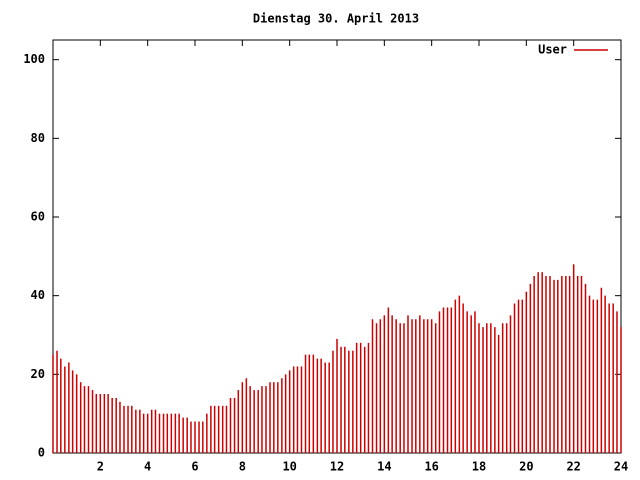 Image resolution: width=640 pixels, height=480 pixels. What do you see at coordinates (336, 19) in the screenshot?
I see `chart-title: Dienstag 30. April 2013` at bounding box center [336, 19].